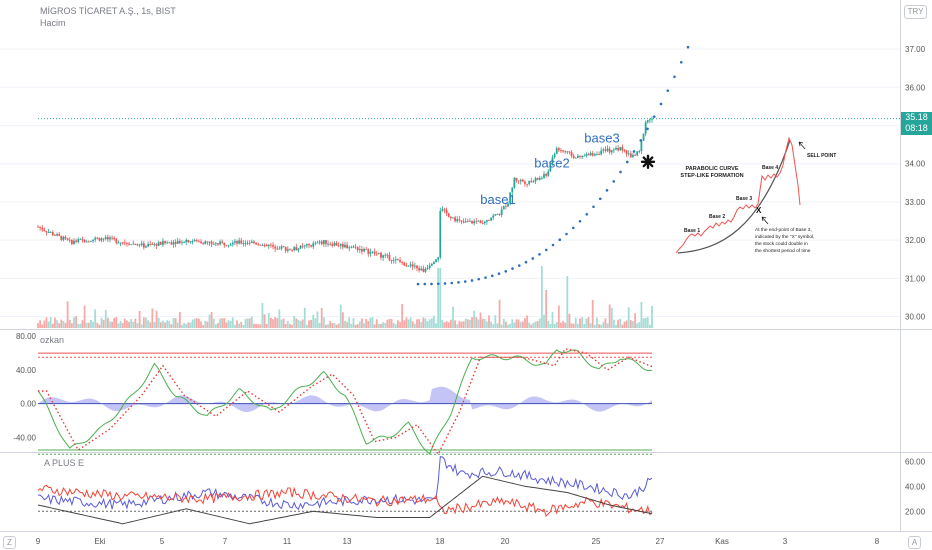  I want to click on ozkan-axis: 80.00 40.00 0.00 -40.00, so click(24, 387).